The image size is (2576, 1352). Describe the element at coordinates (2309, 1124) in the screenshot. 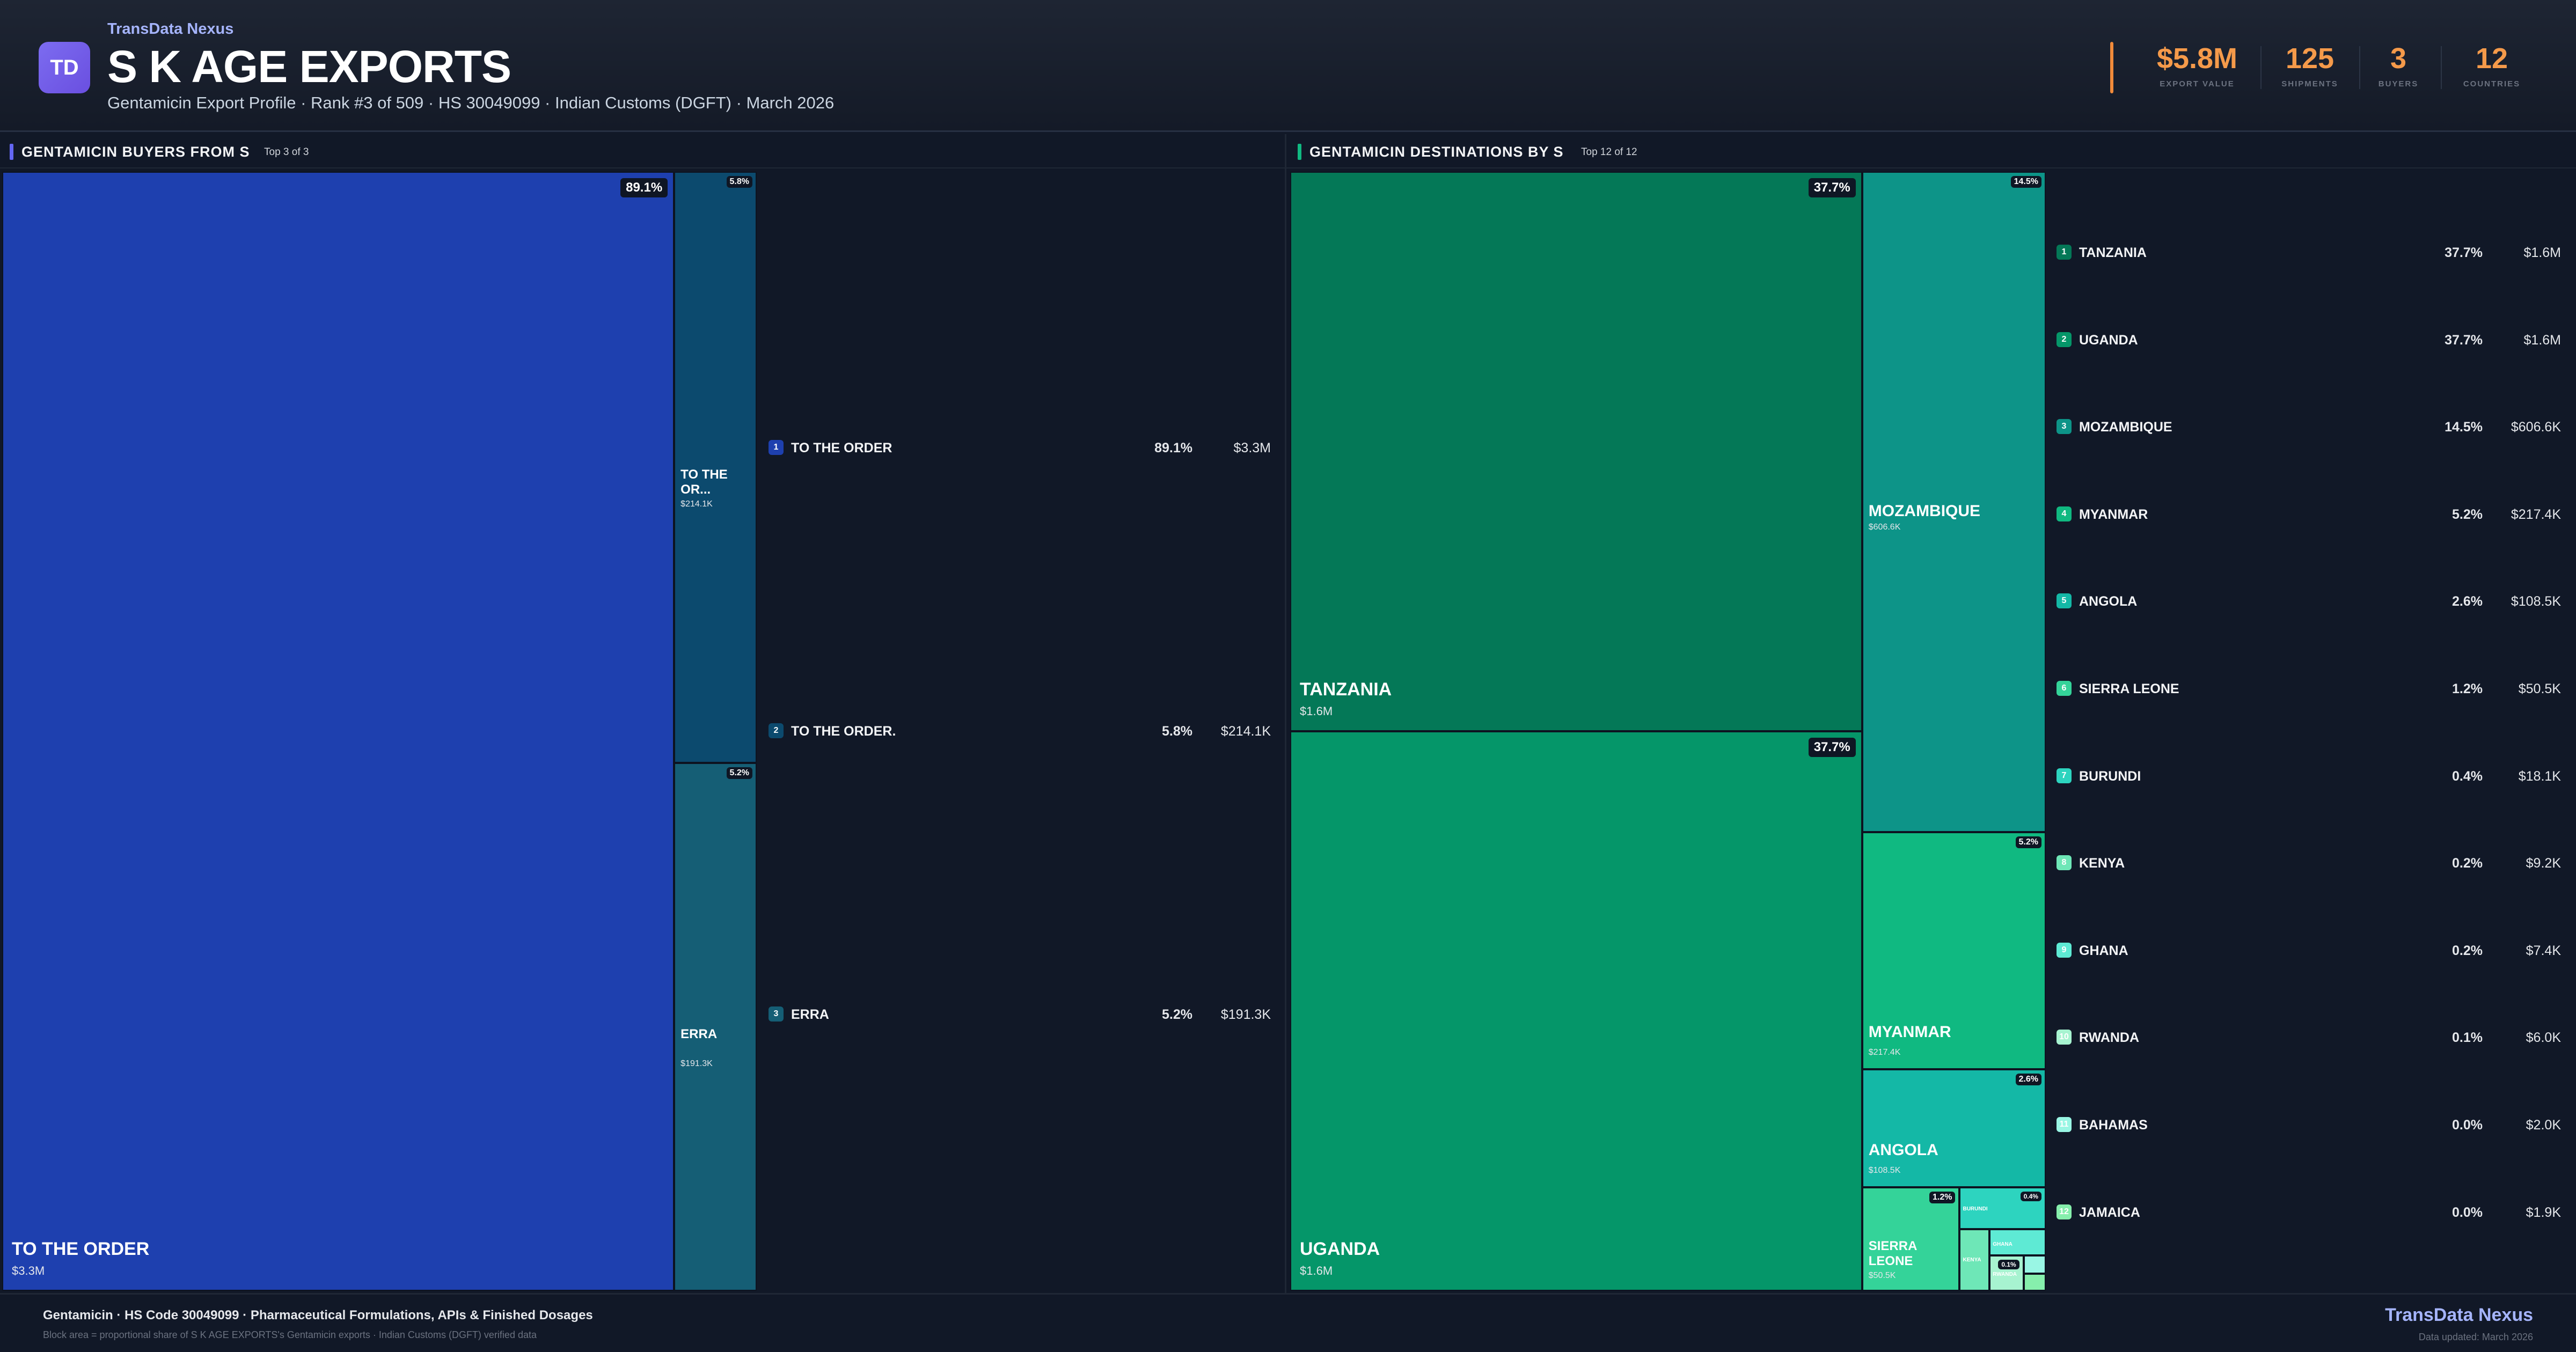

I see `list-item: 11 BAHAMAS 0.0% $2.0K` at that location.